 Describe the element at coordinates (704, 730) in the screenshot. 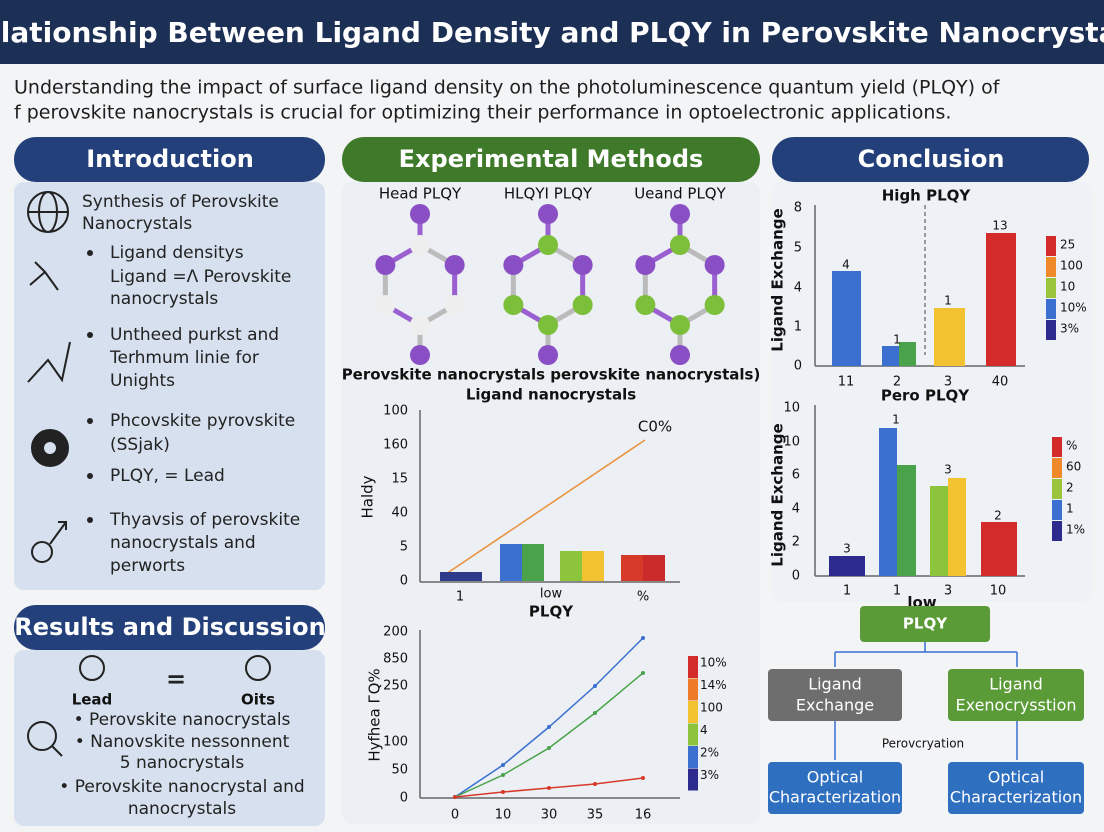

I see `legend-label: 4` at that location.